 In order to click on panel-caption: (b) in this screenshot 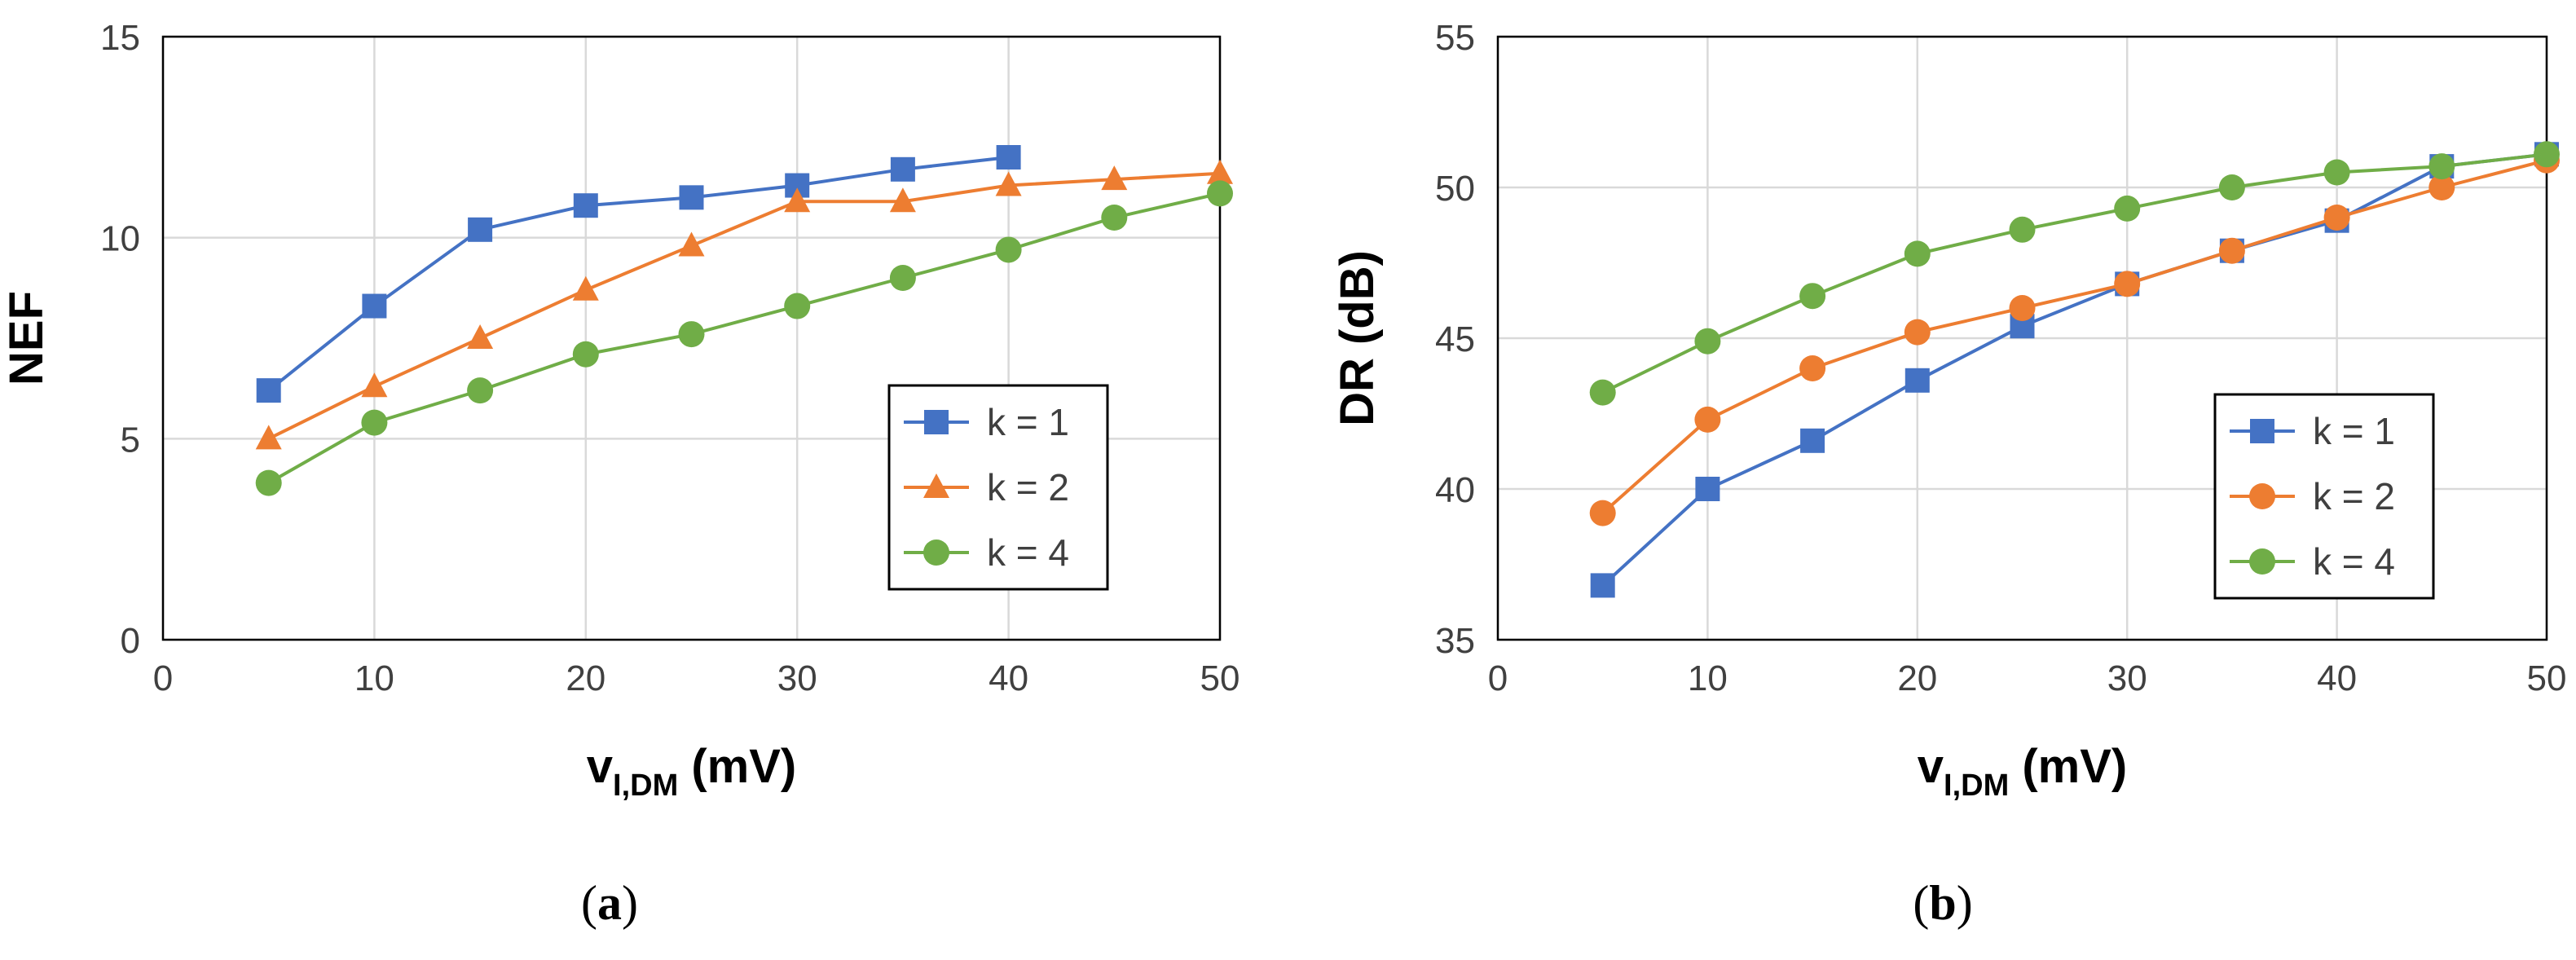, I will do `click(1943, 903)`.